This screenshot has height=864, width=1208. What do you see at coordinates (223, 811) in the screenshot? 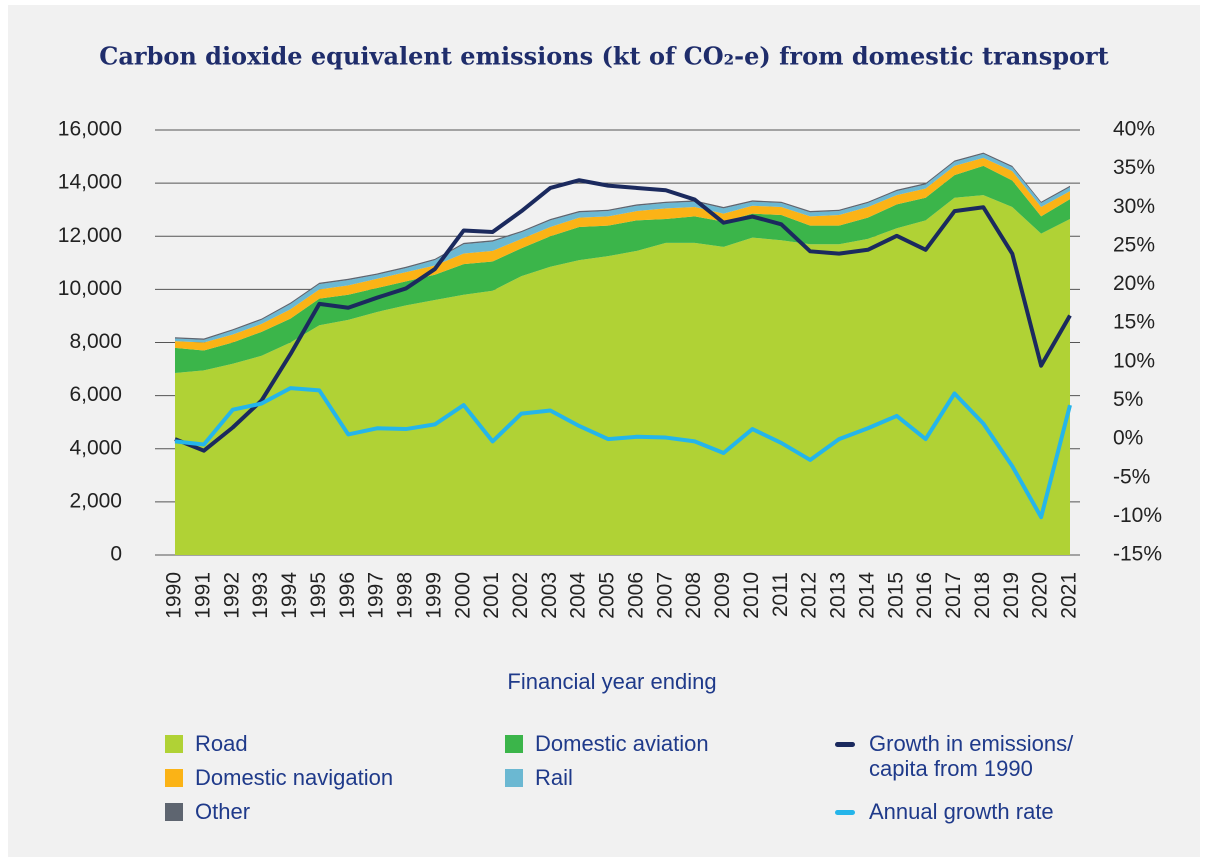
I see `legend-label: Other` at bounding box center [223, 811].